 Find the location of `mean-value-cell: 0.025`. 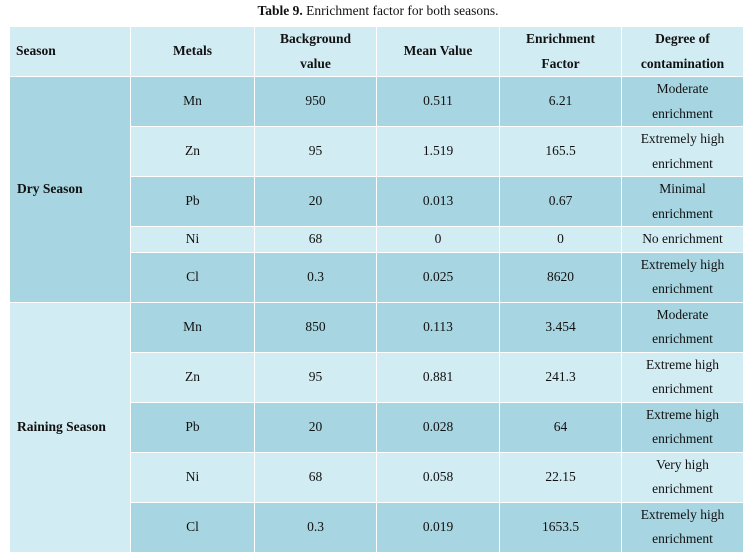

mean-value-cell: 0.025 is located at coordinates (438, 277).